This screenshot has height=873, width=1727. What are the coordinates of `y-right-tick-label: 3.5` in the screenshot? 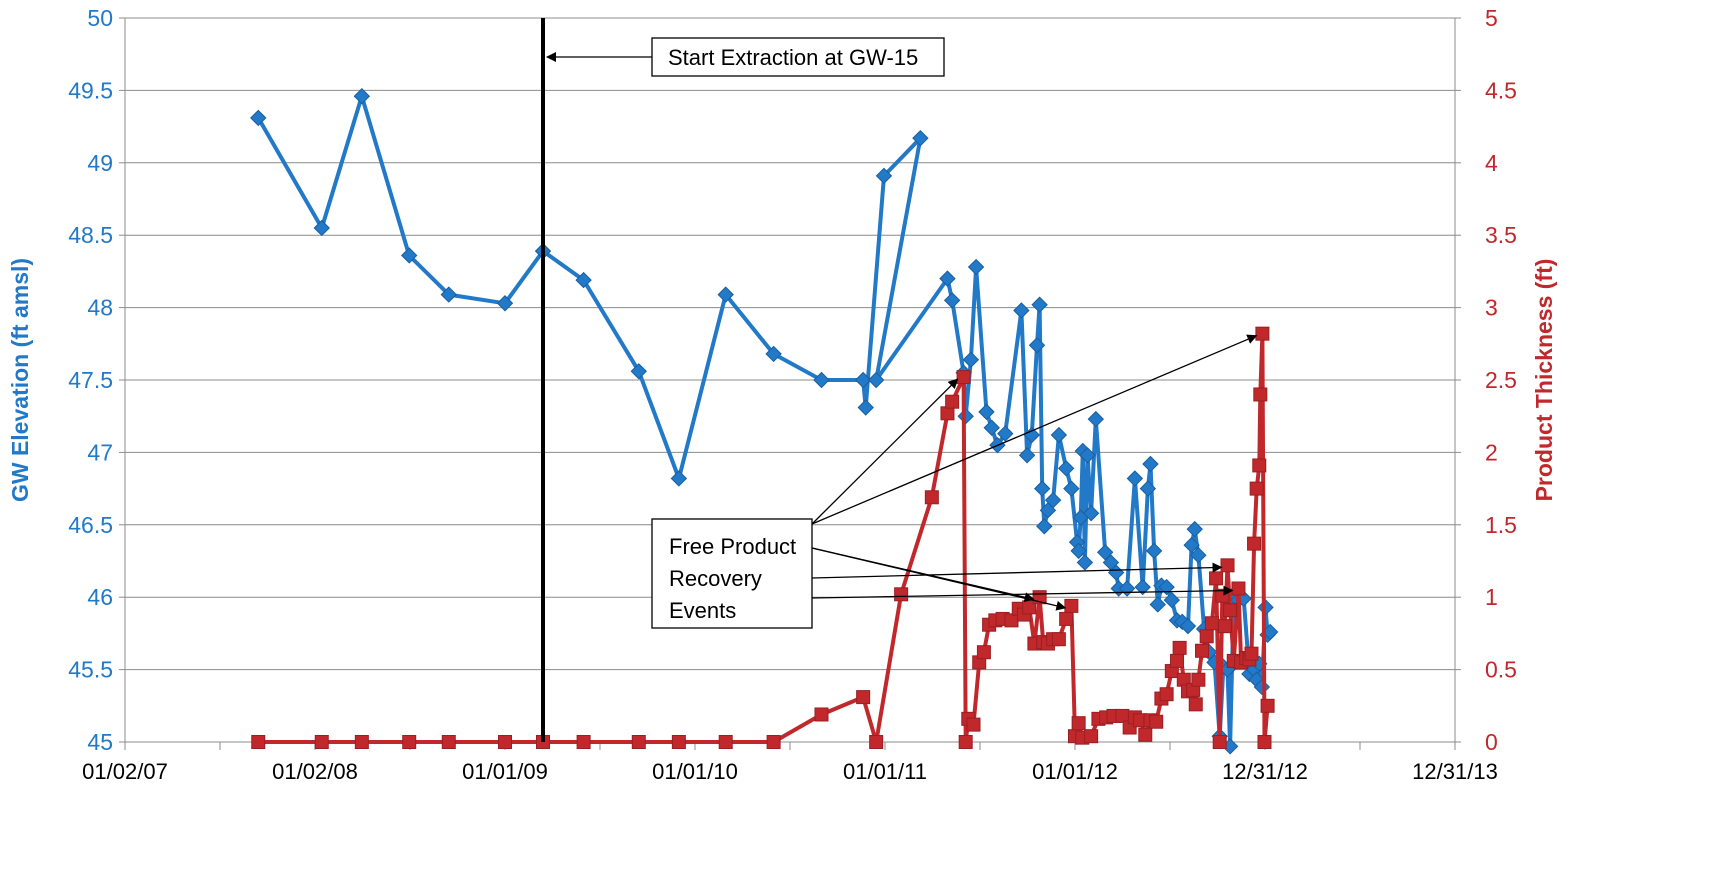 It's located at (1501, 235).